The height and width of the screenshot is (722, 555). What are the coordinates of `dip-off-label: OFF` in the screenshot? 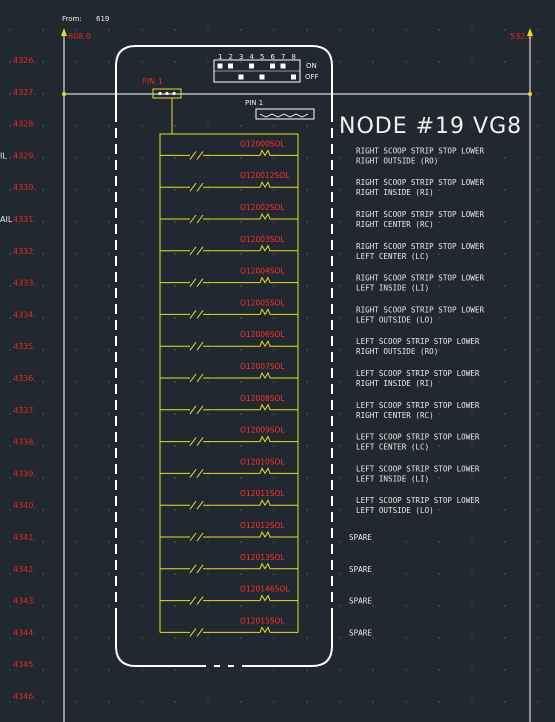 It's located at (312, 77).